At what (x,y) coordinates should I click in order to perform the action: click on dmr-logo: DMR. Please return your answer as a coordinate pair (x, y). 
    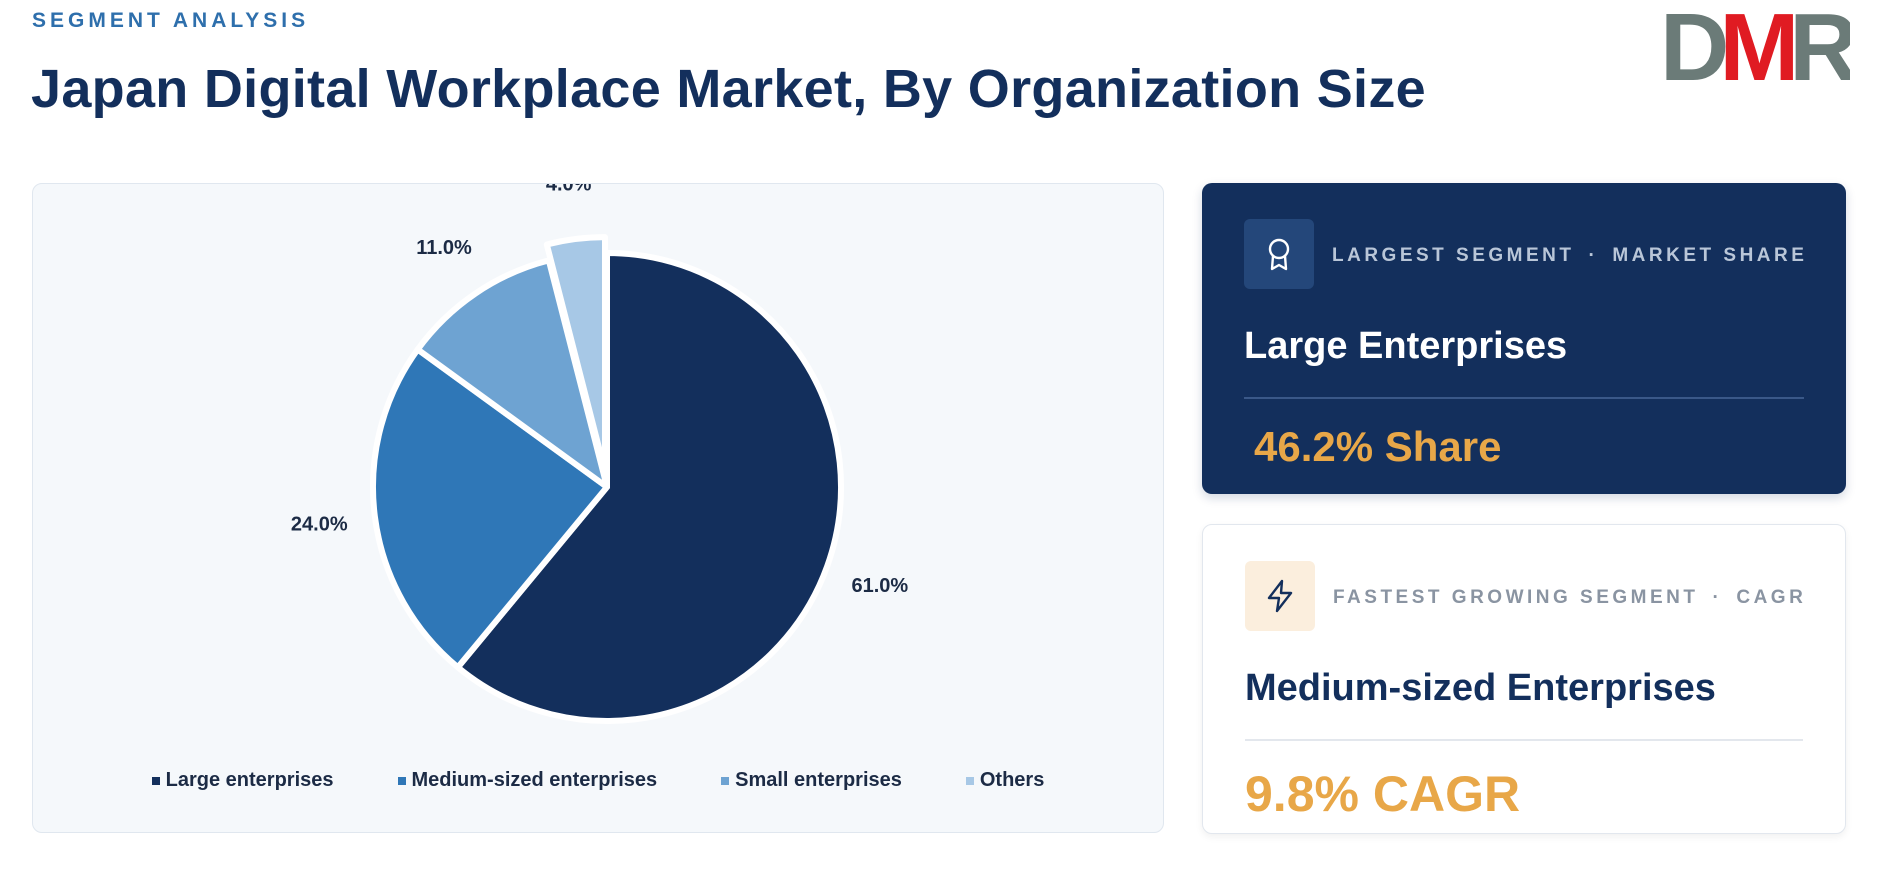
    Looking at the image, I should click on (1755, 45).